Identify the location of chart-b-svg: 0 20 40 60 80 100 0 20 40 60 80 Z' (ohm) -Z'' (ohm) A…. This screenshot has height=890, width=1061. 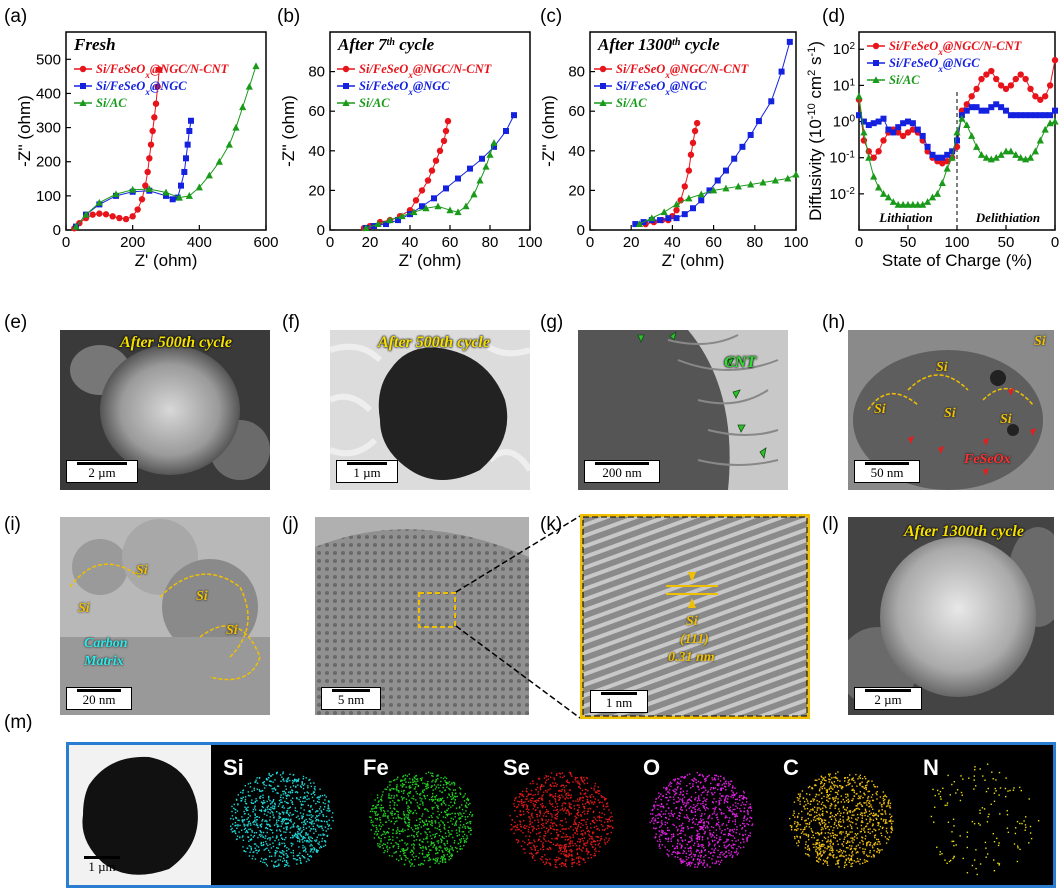
(411, 150).